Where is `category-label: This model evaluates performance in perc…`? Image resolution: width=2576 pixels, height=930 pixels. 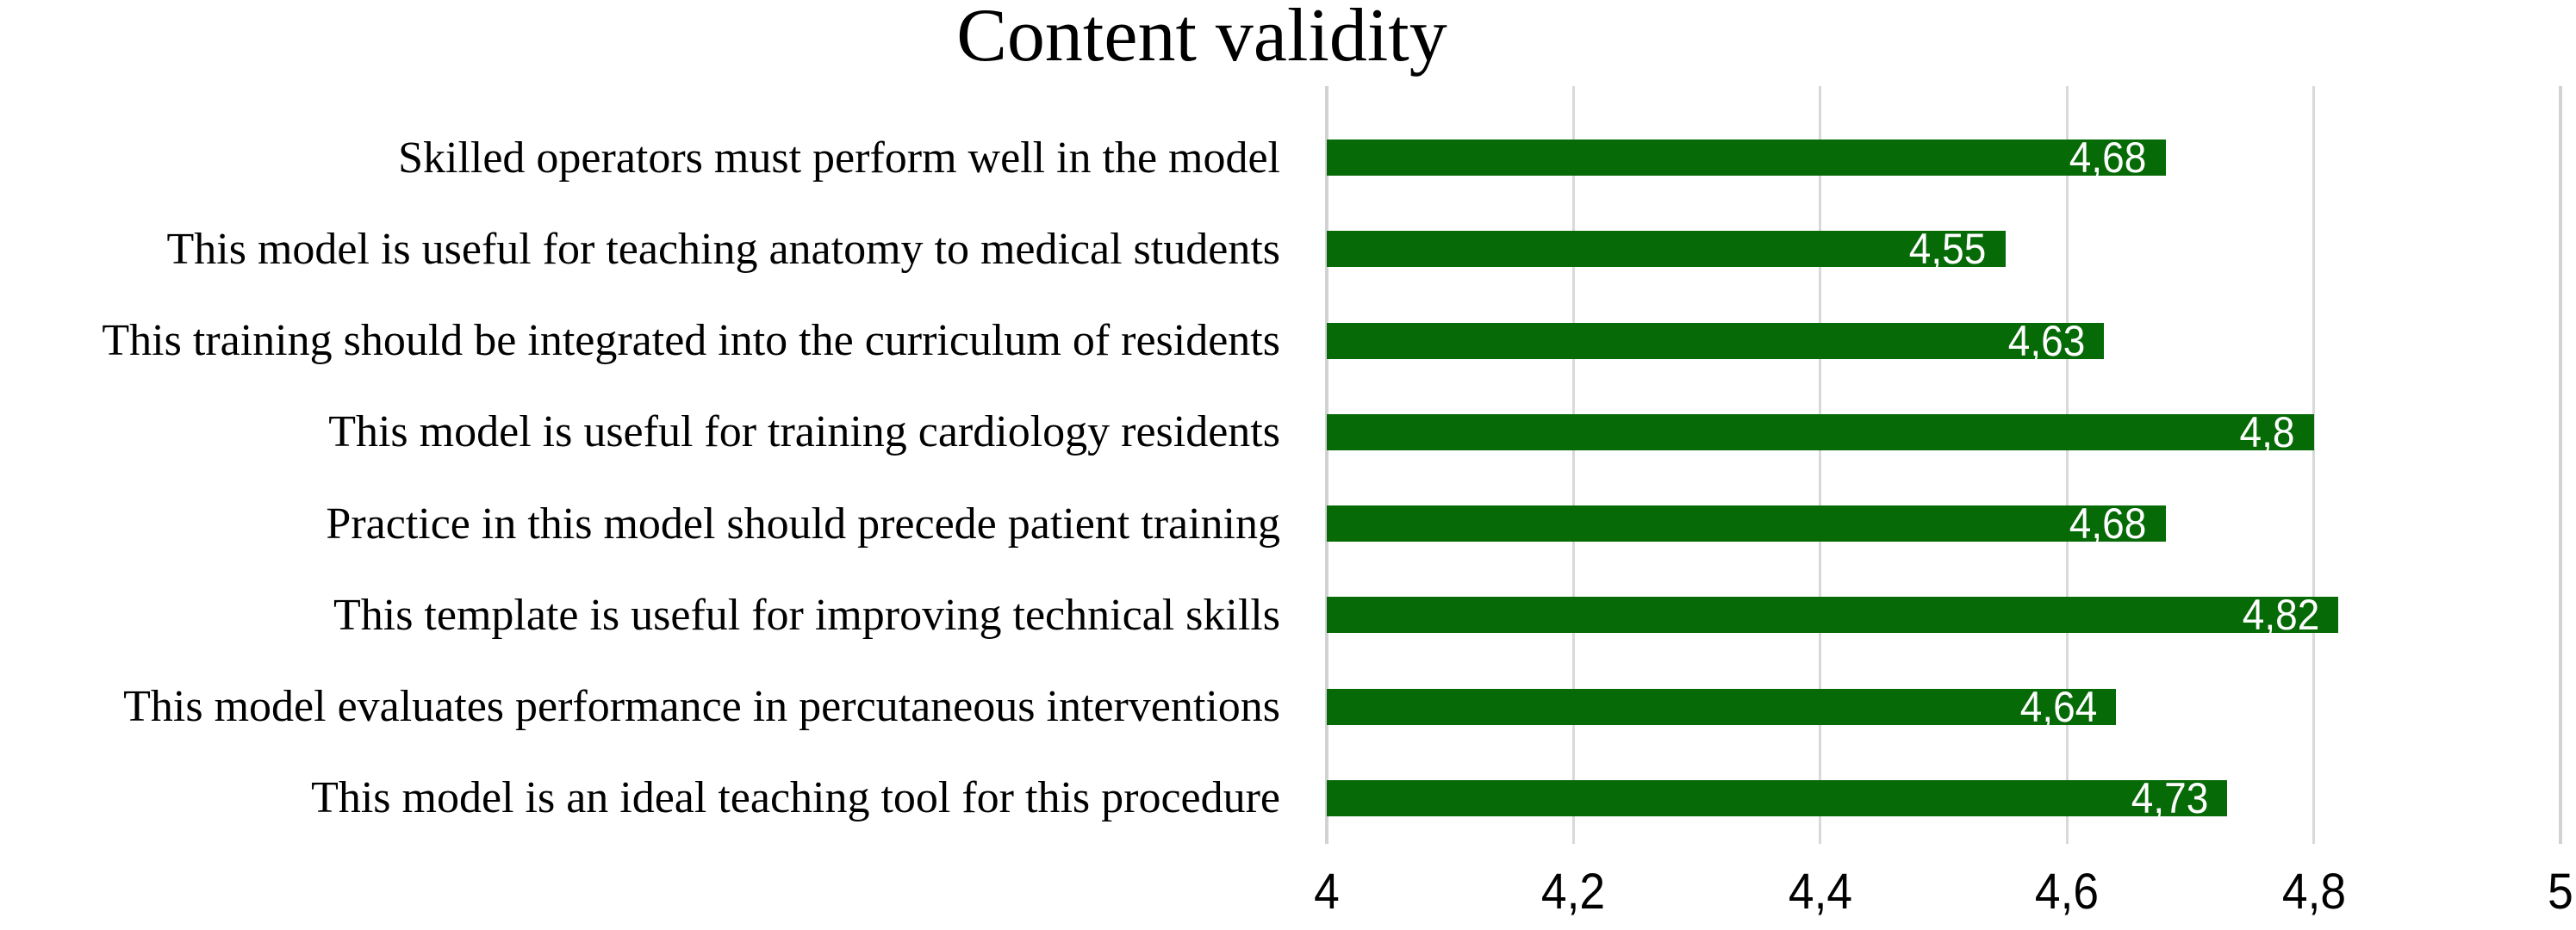
category-label: This model evaluates performance in perc… is located at coordinates (701, 707).